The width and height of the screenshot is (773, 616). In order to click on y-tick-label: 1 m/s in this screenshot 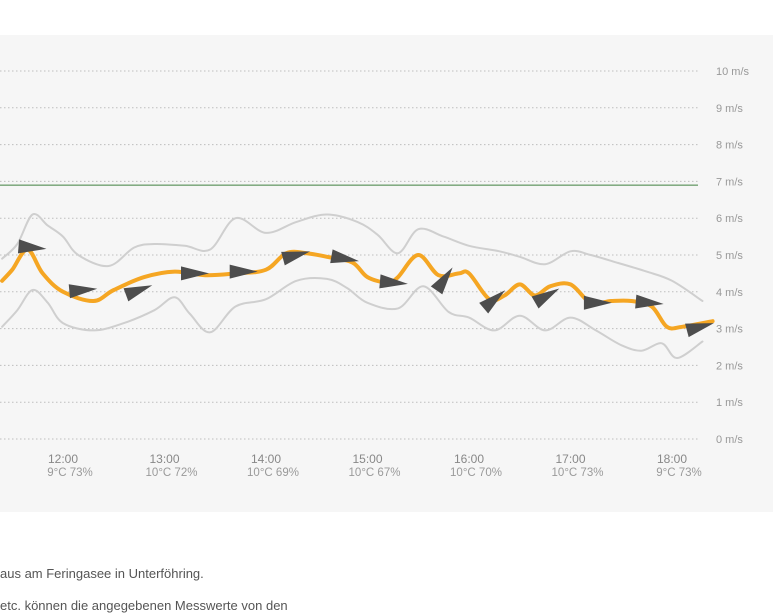, I will do `click(729, 403)`.